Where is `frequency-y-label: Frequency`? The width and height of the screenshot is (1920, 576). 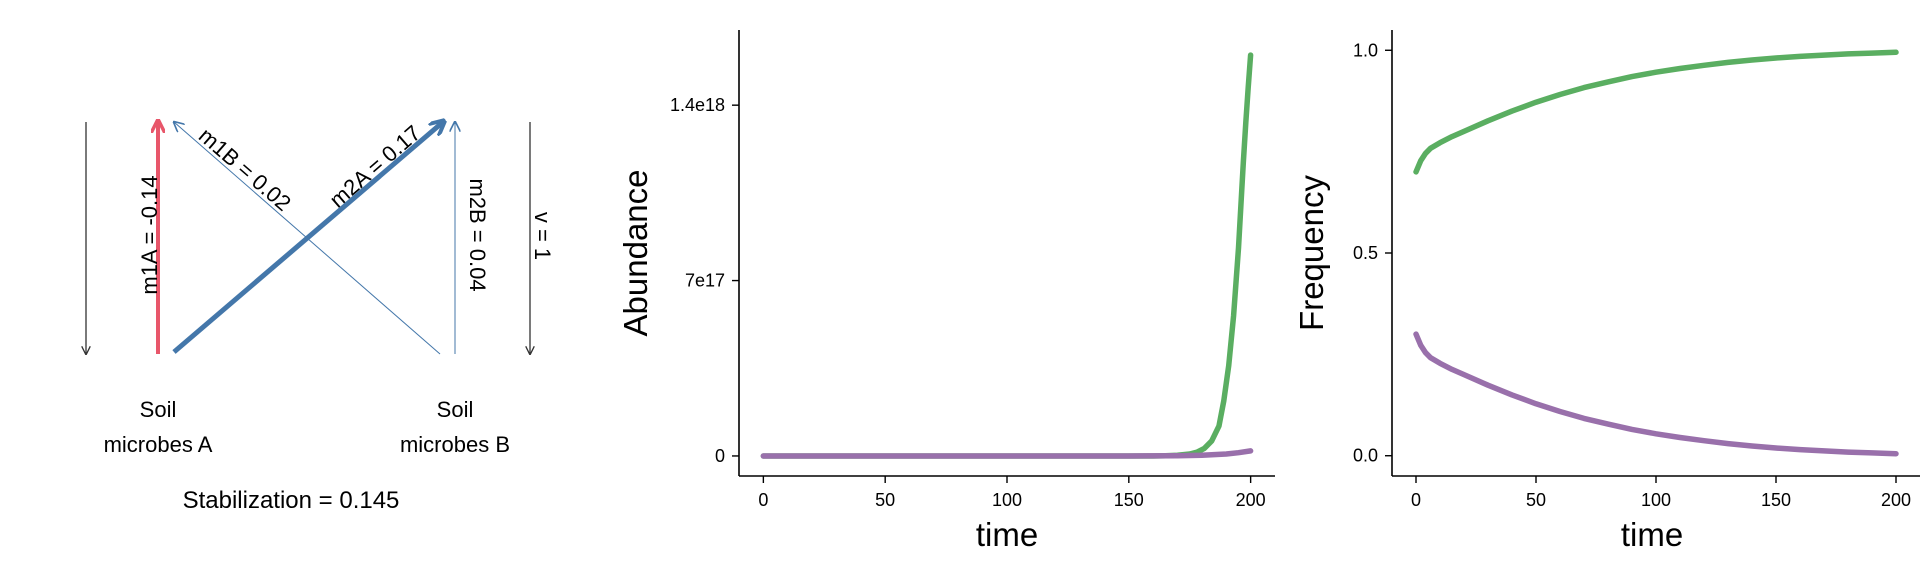
frequency-y-label: Frequency is located at coordinates (1311, 253).